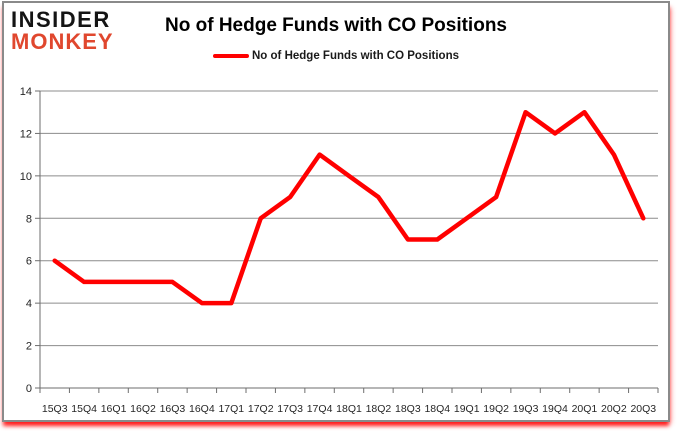  What do you see at coordinates (29, 304) in the screenshot?
I see `y-tick-label: 4` at bounding box center [29, 304].